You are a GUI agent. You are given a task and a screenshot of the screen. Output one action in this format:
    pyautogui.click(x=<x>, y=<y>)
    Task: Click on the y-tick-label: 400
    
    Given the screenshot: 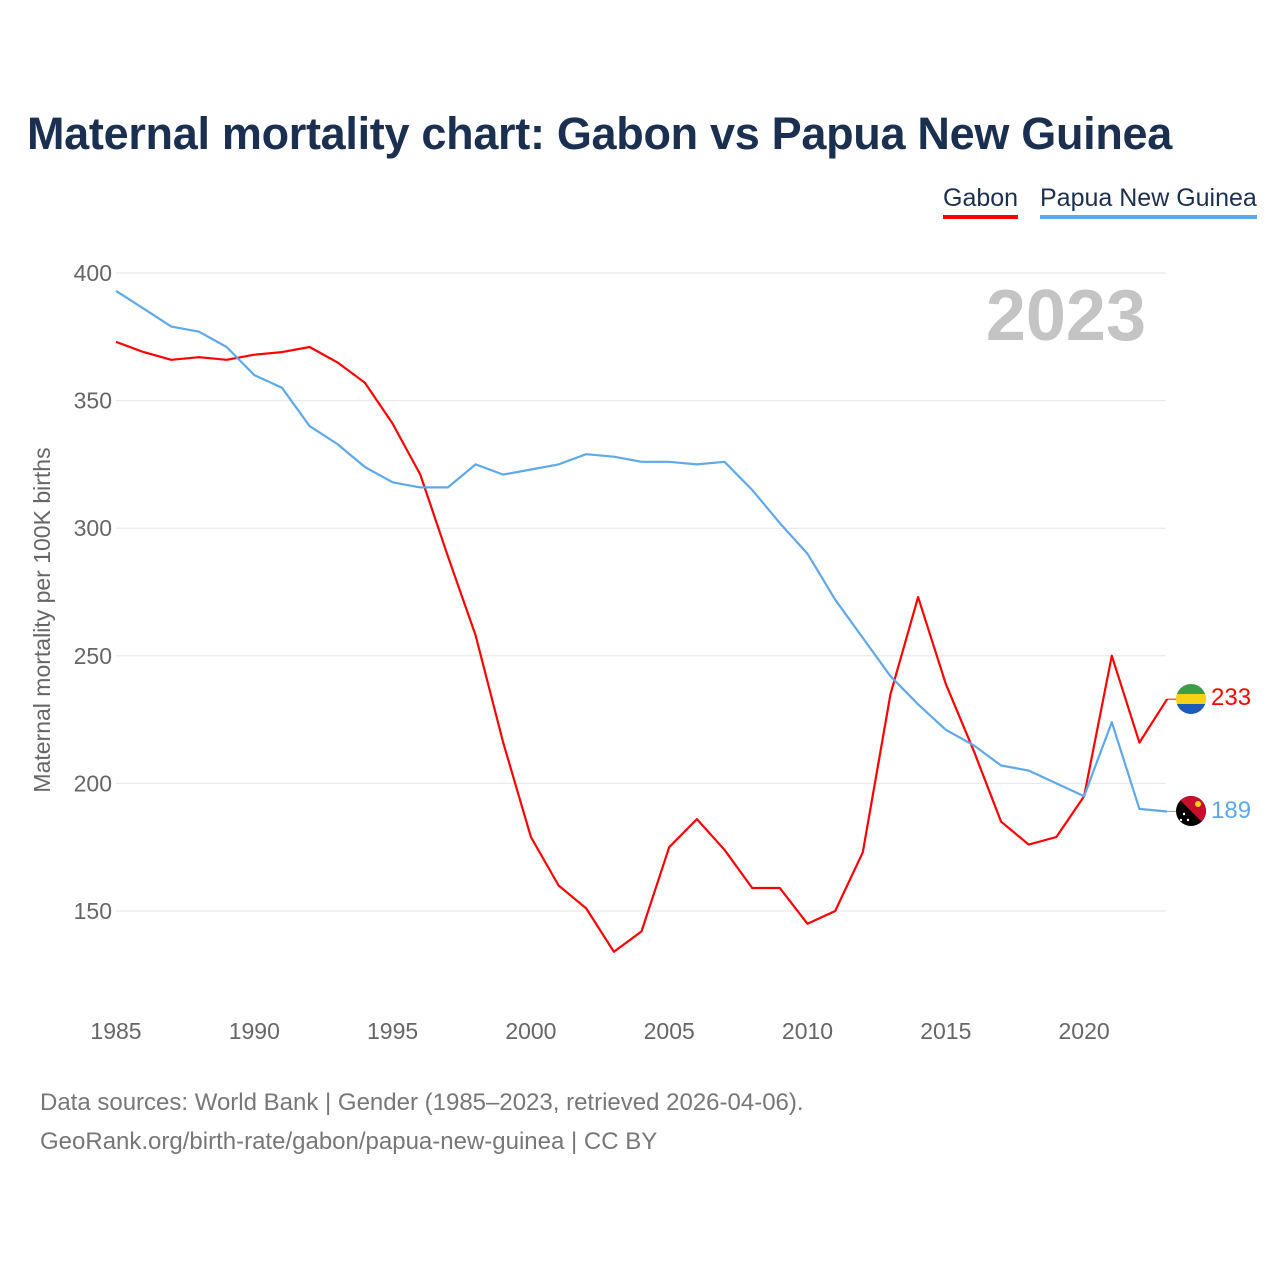 What is the action you would take?
    pyautogui.click(x=93, y=273)
    